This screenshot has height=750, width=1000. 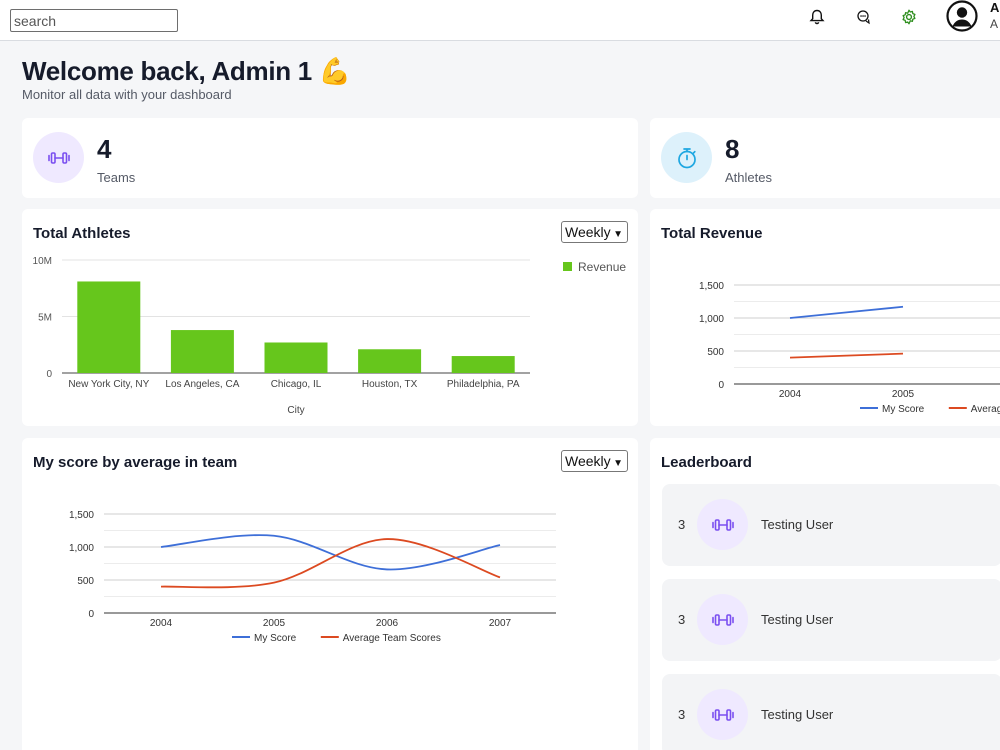 I want to click on x-tick-label: Philadelphia, PA, so click(x=483, y=384).